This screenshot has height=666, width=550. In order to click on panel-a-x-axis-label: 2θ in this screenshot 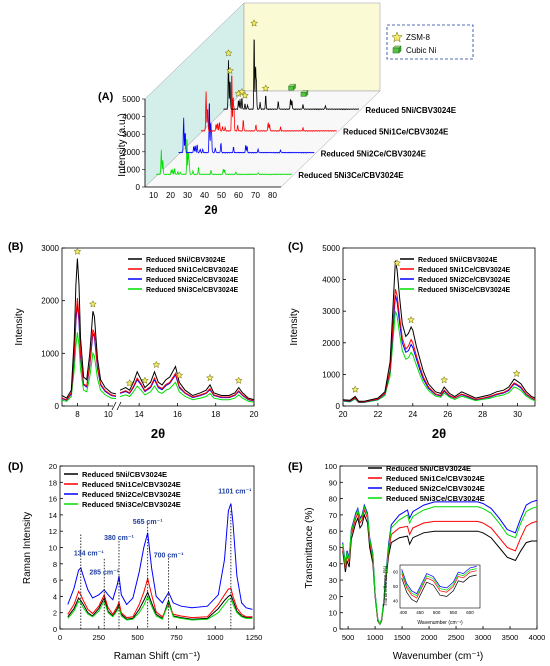, I will do `click(210, 210)`.